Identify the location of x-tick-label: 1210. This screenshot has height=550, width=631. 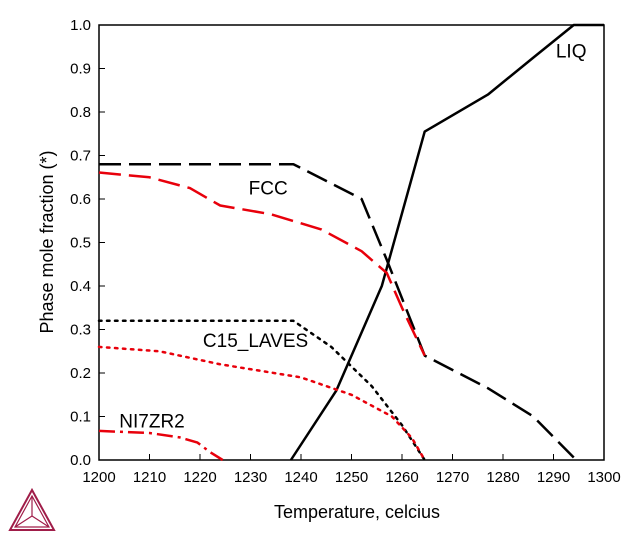
(149, 477).